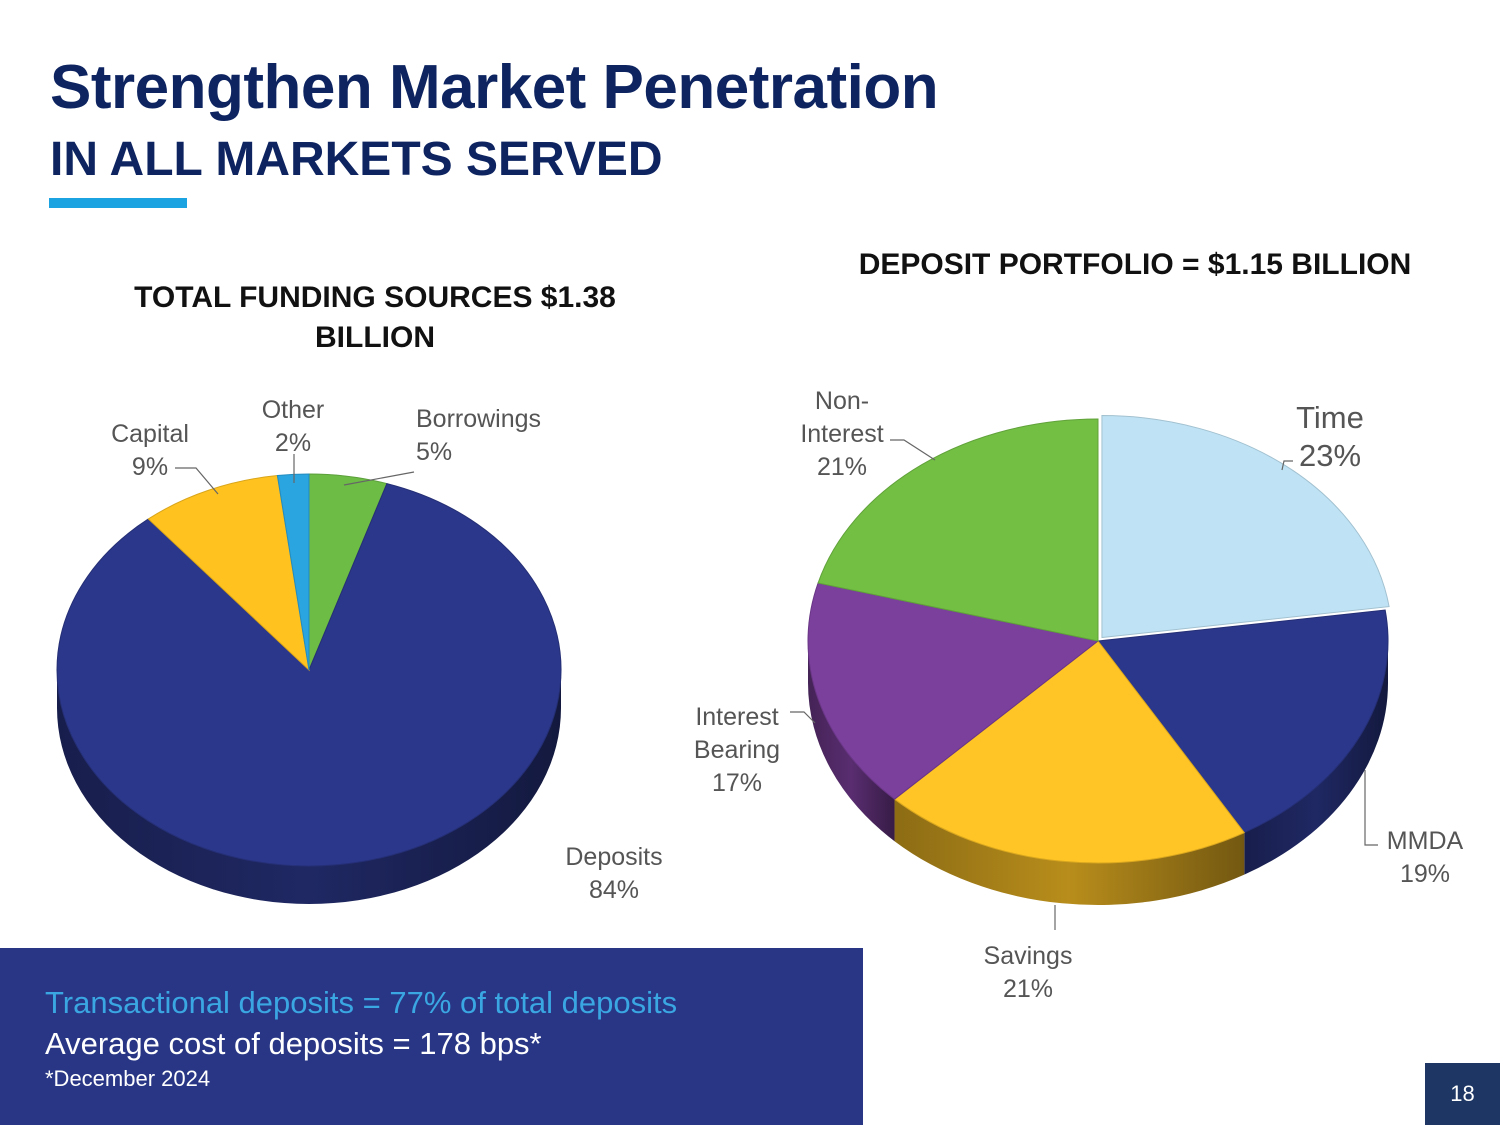  Describe the element at coordinates (118, 203) in the screenshot. I see `accent-bar` at that location.